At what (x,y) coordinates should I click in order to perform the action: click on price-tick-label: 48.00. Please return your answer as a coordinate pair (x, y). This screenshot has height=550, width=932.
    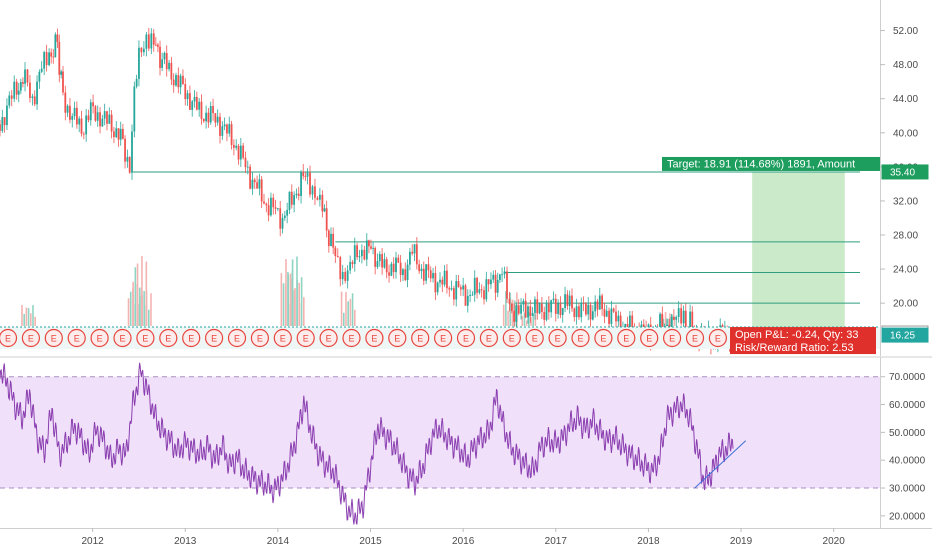
    Looking at the image, I should click on (905, 65).